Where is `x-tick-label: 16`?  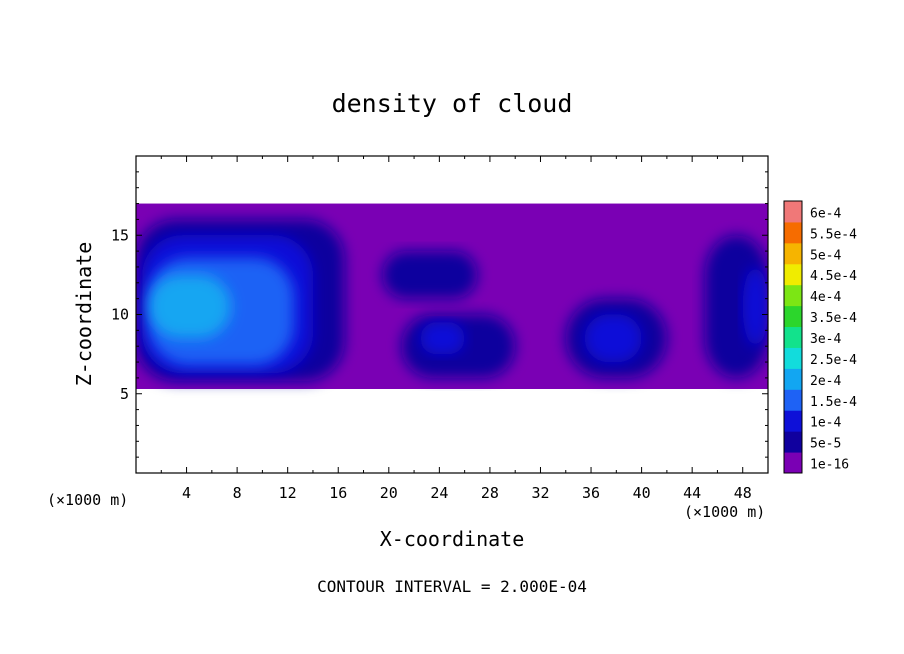 x-tick-label: 16 is located at coordinates (338, 493).